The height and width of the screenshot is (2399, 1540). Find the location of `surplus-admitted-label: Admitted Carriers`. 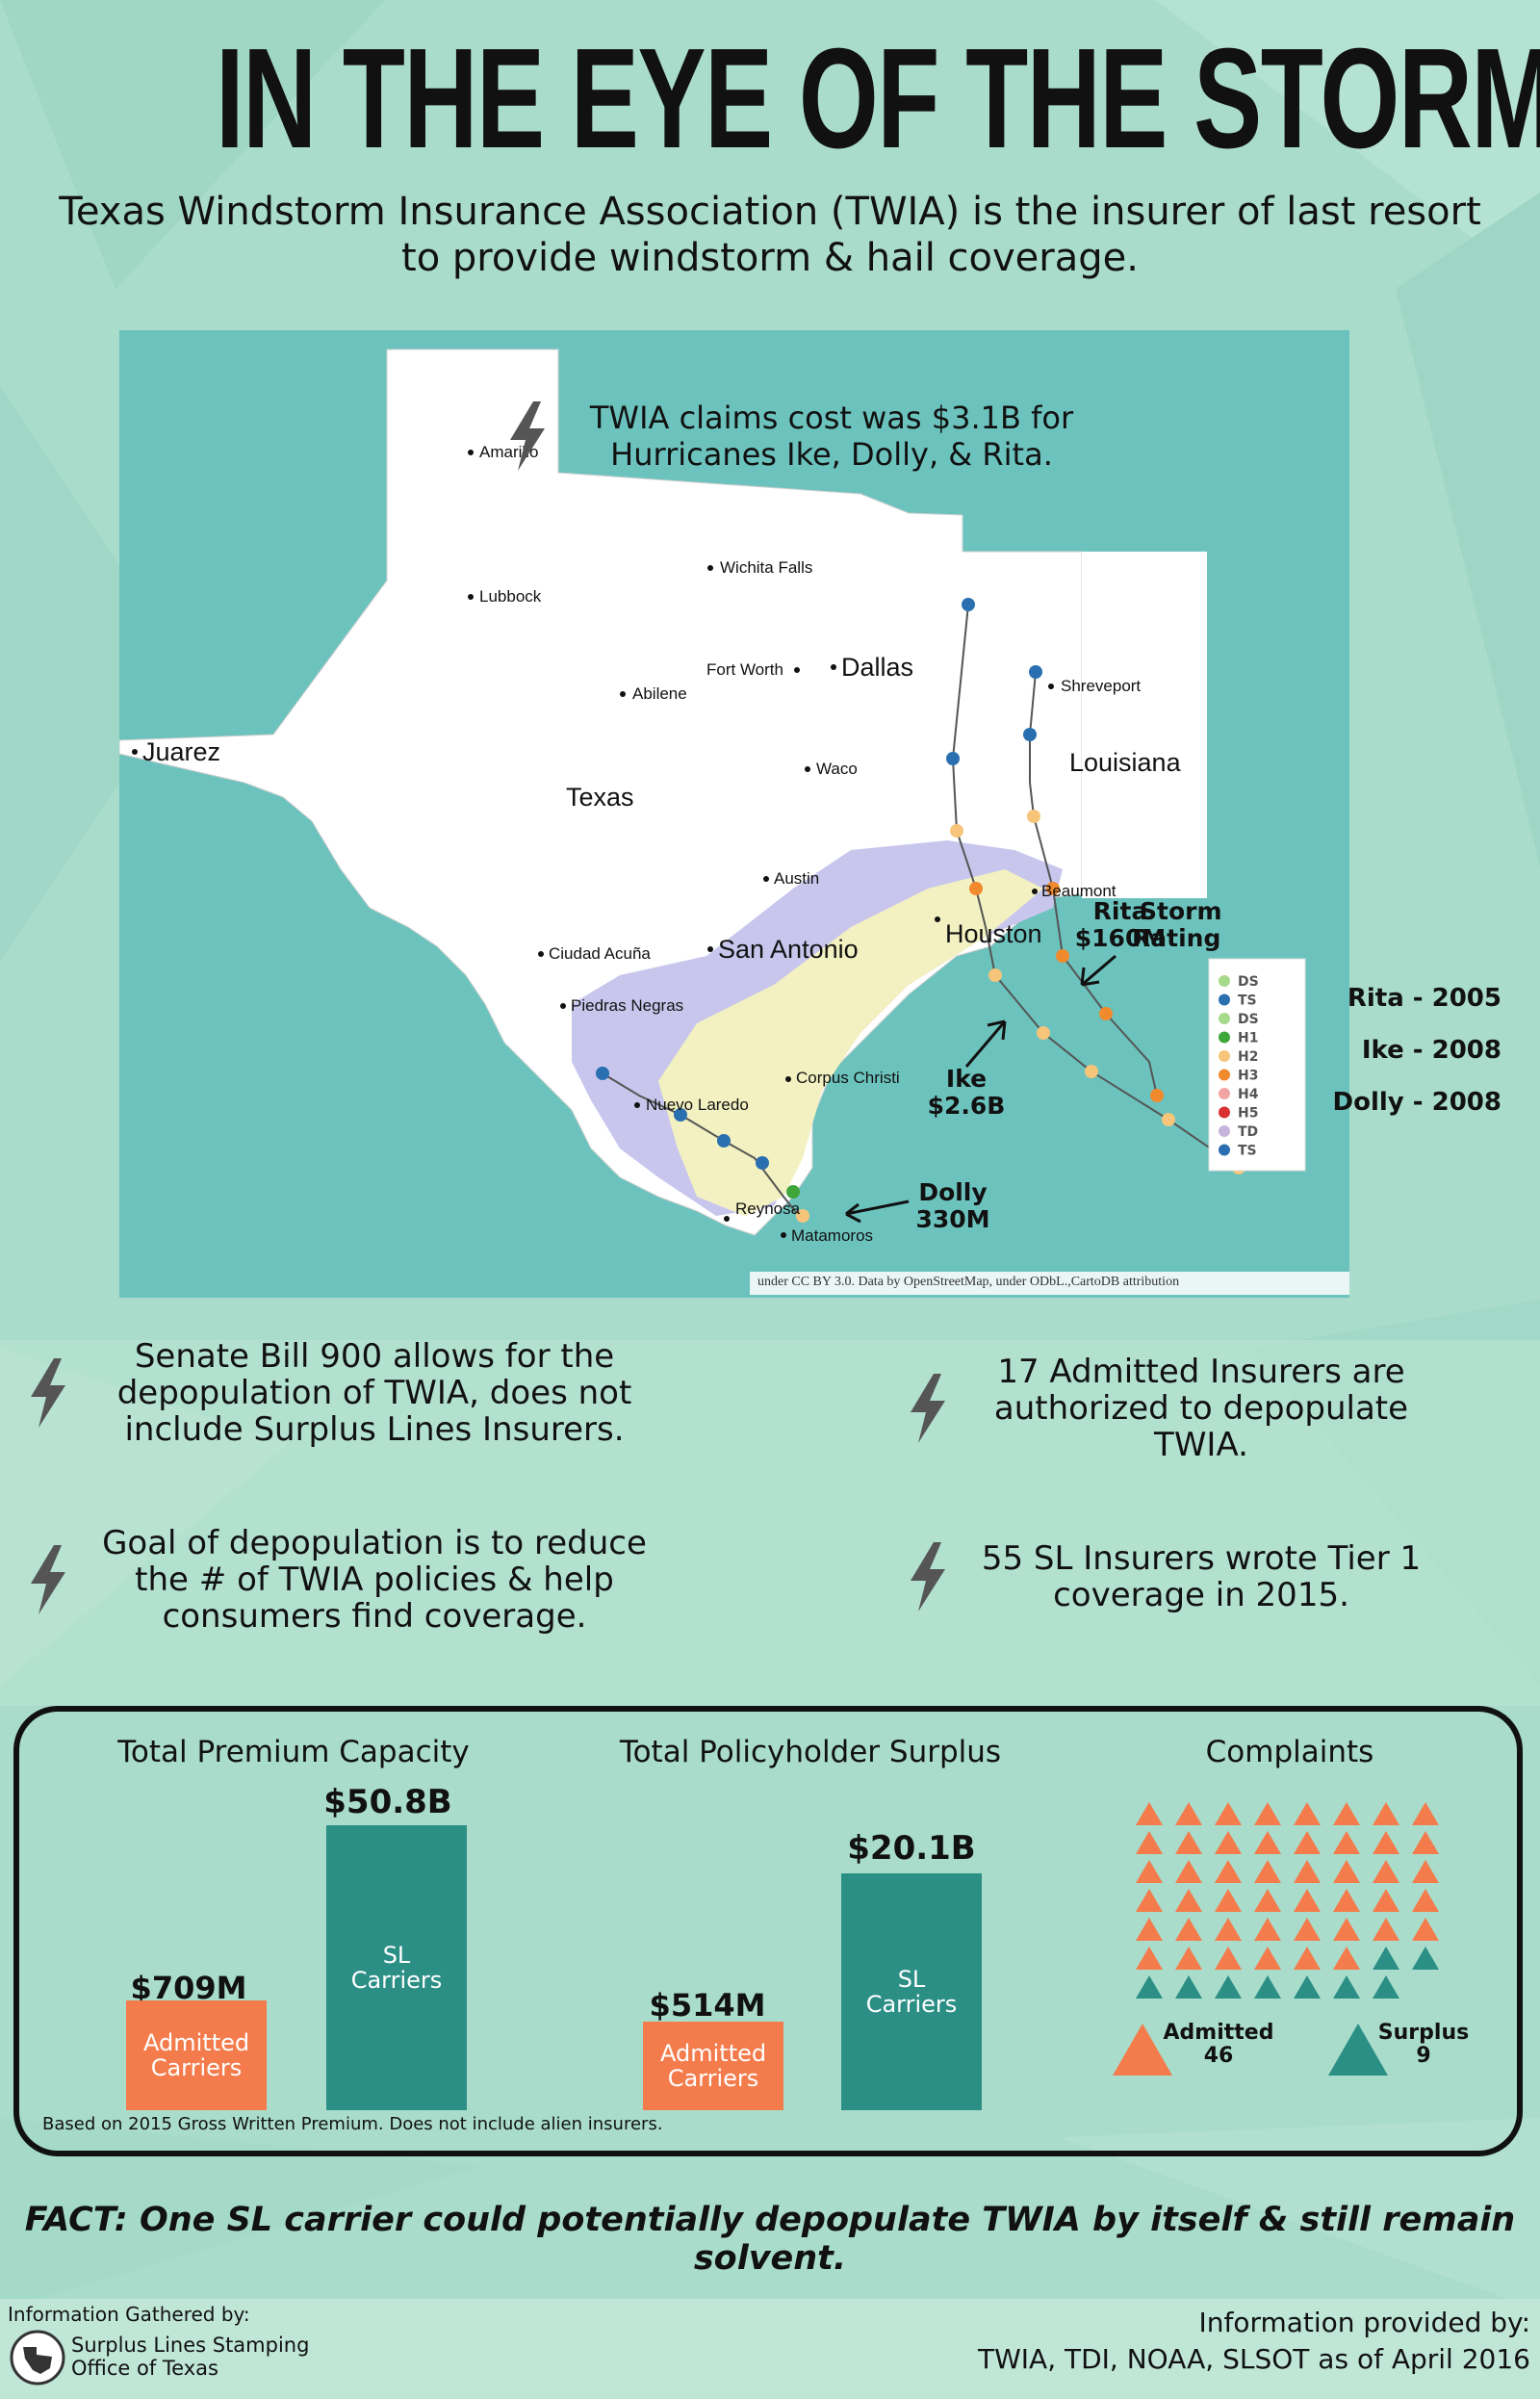

surplus-admitted-label: Admitted Carriers is located at coordinates (713, 2066).